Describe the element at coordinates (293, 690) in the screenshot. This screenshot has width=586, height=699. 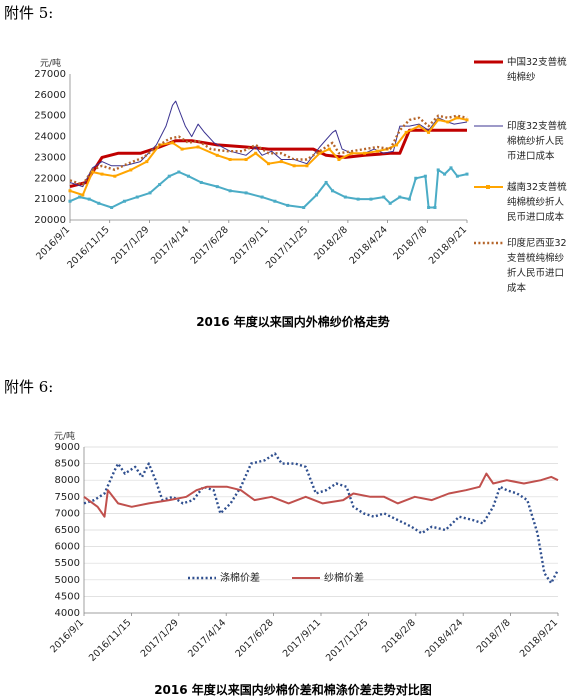
I see `figure-2-caption: 2016 年度以来国内纱棉价差和棉涤价差走势对比图` at that location.